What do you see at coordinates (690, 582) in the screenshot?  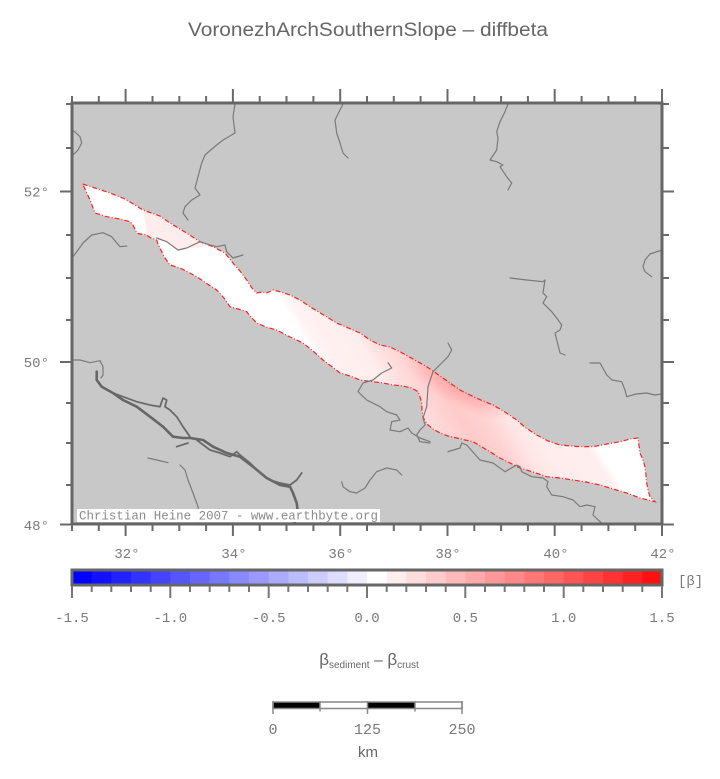 I see `colorbar-unit-label: [β]` at bounding box center [690, 582].